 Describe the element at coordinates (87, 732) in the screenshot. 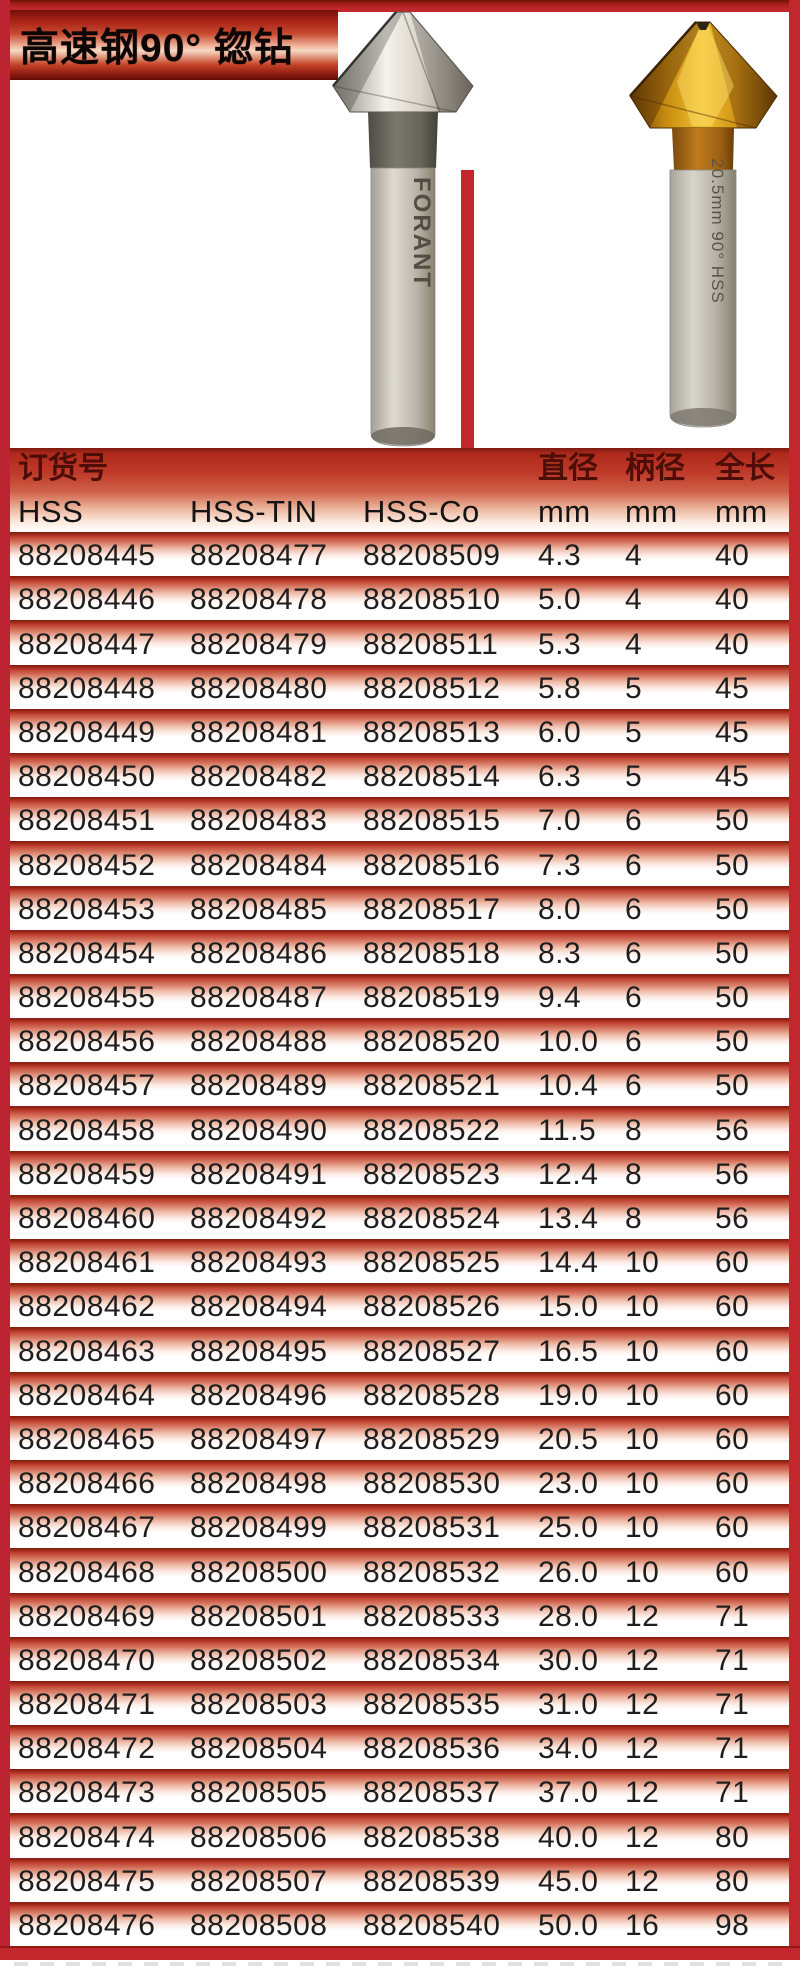

I see `cell-hss-part: 88208449` at that location.